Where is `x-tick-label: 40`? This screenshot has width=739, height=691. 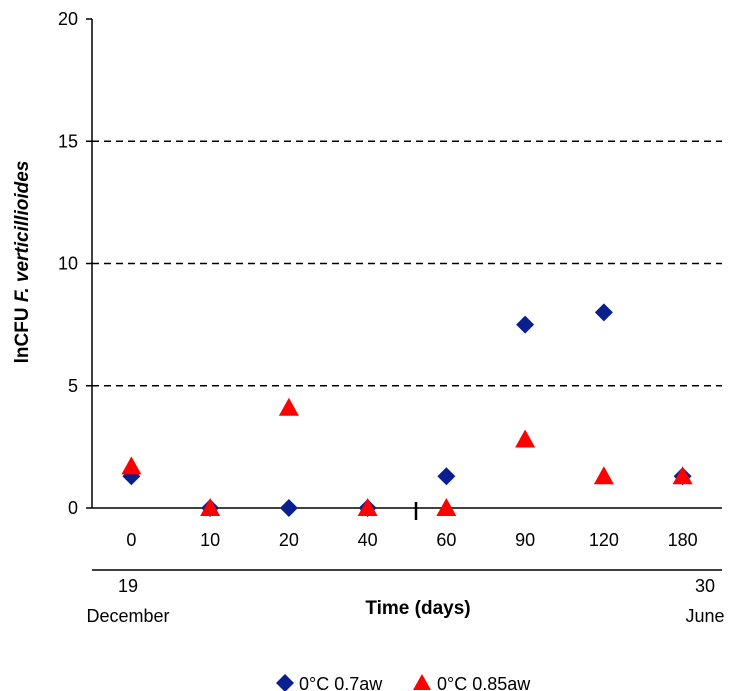
x-tick-label: 40 is located at coordinates (368, 540).